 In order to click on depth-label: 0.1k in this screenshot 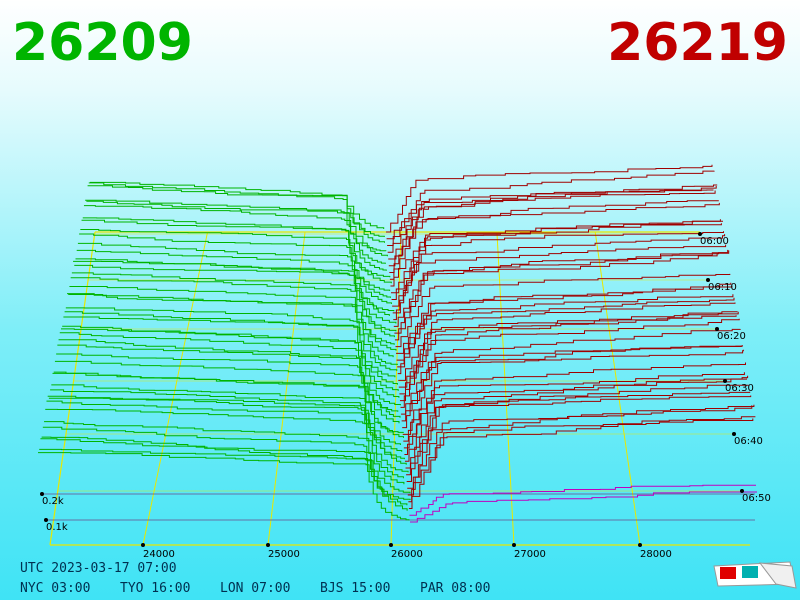, I will do `click(57, 527)`.